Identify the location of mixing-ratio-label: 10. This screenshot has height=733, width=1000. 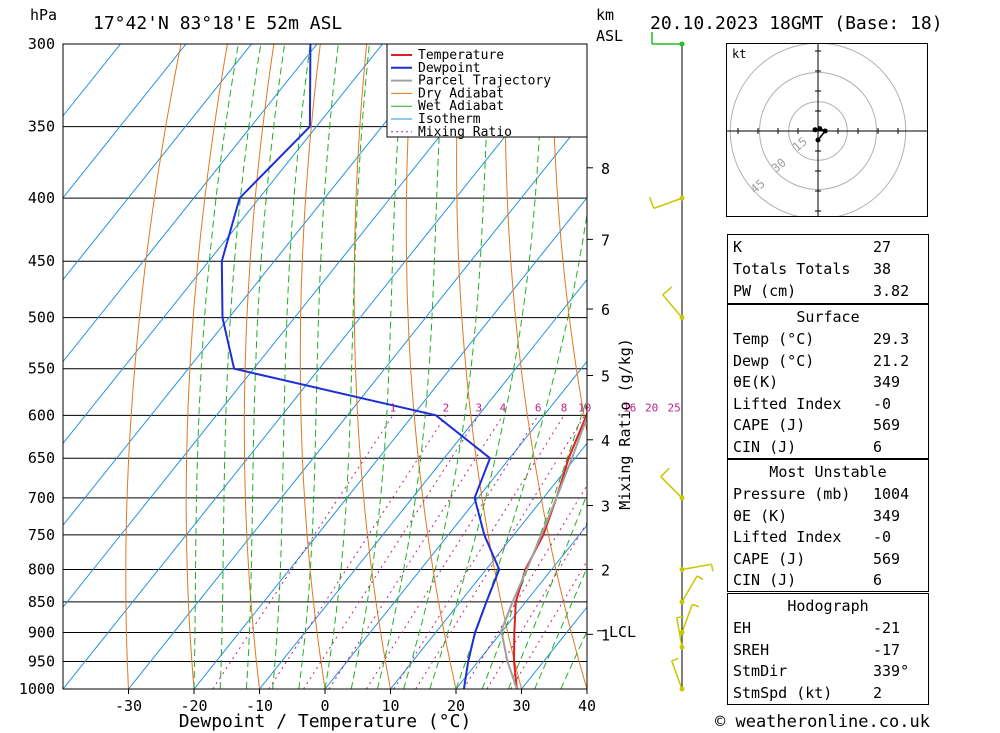
(584, 407).